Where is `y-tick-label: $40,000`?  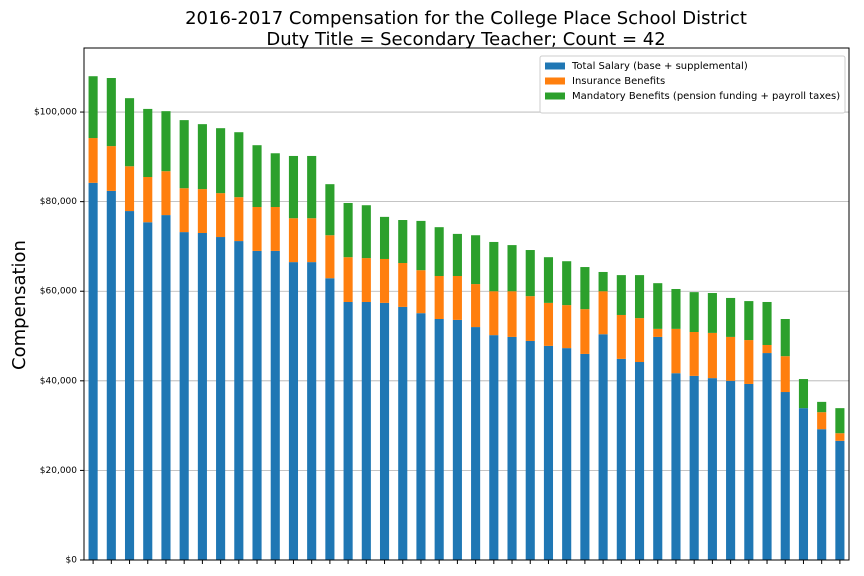 y-tick-label: $40,000 is located at coordinates (58, 381).